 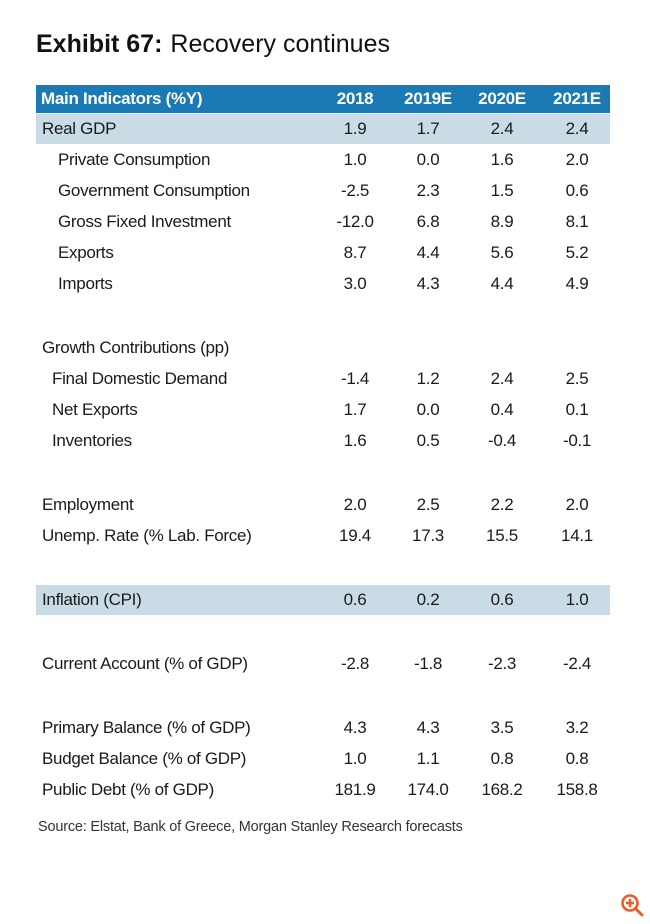 What do you see at coordinates (323, 727) in the screenshot?
I see `table-row: Primary Balance (% of GDP) 4.3 4.3 3.5 3.2` at bounding box center [323, 727].